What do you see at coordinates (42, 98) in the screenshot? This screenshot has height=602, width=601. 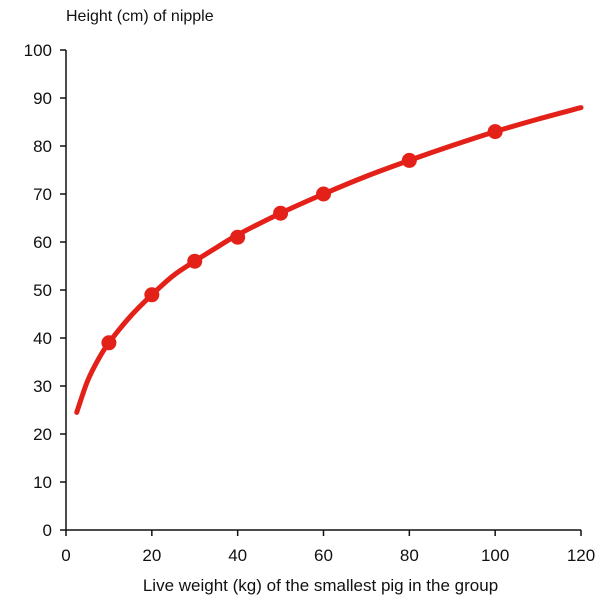 I see `y-tick-label: 90` at bounding box center [42, 98].